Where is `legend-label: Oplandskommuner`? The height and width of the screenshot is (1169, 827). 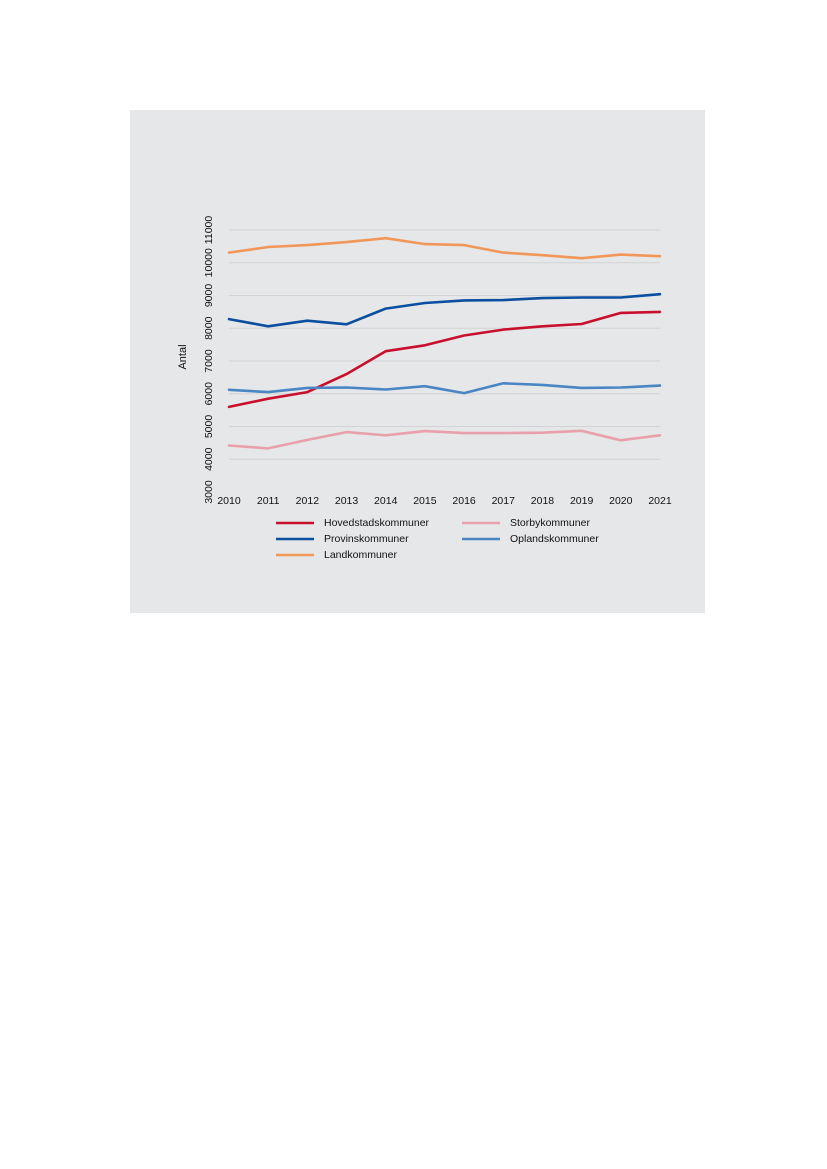
legend-label: Oplandskommuner is located at coordinates (554, 539).